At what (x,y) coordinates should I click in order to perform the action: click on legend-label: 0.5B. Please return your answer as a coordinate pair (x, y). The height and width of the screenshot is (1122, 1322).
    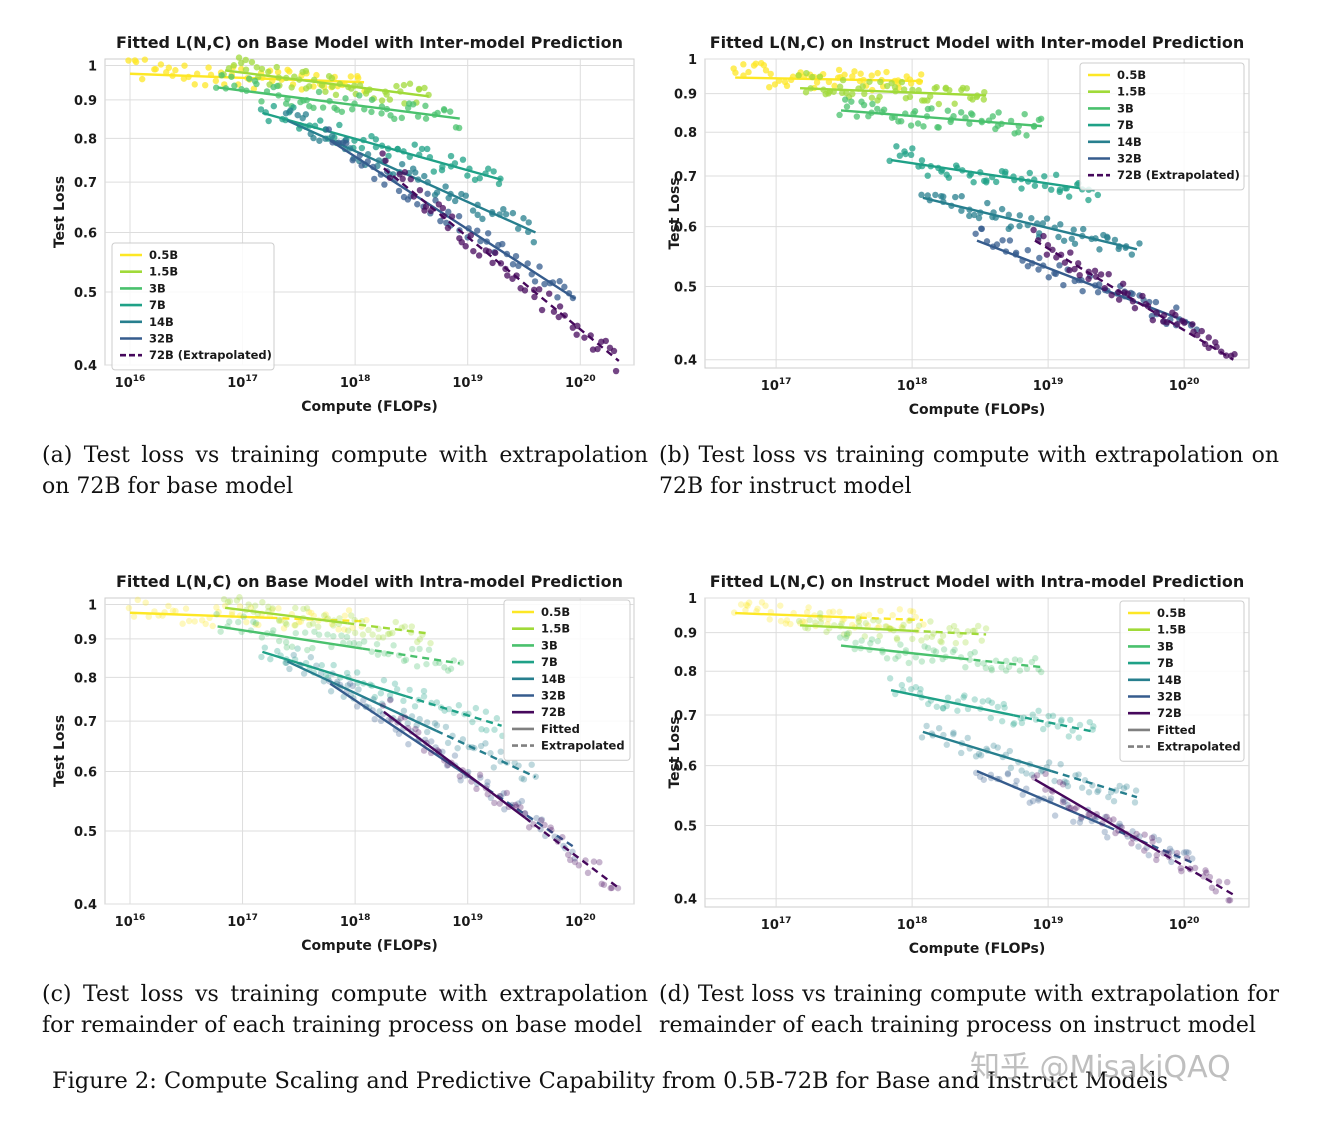
    Looking at the image, I should click on (163, 255).